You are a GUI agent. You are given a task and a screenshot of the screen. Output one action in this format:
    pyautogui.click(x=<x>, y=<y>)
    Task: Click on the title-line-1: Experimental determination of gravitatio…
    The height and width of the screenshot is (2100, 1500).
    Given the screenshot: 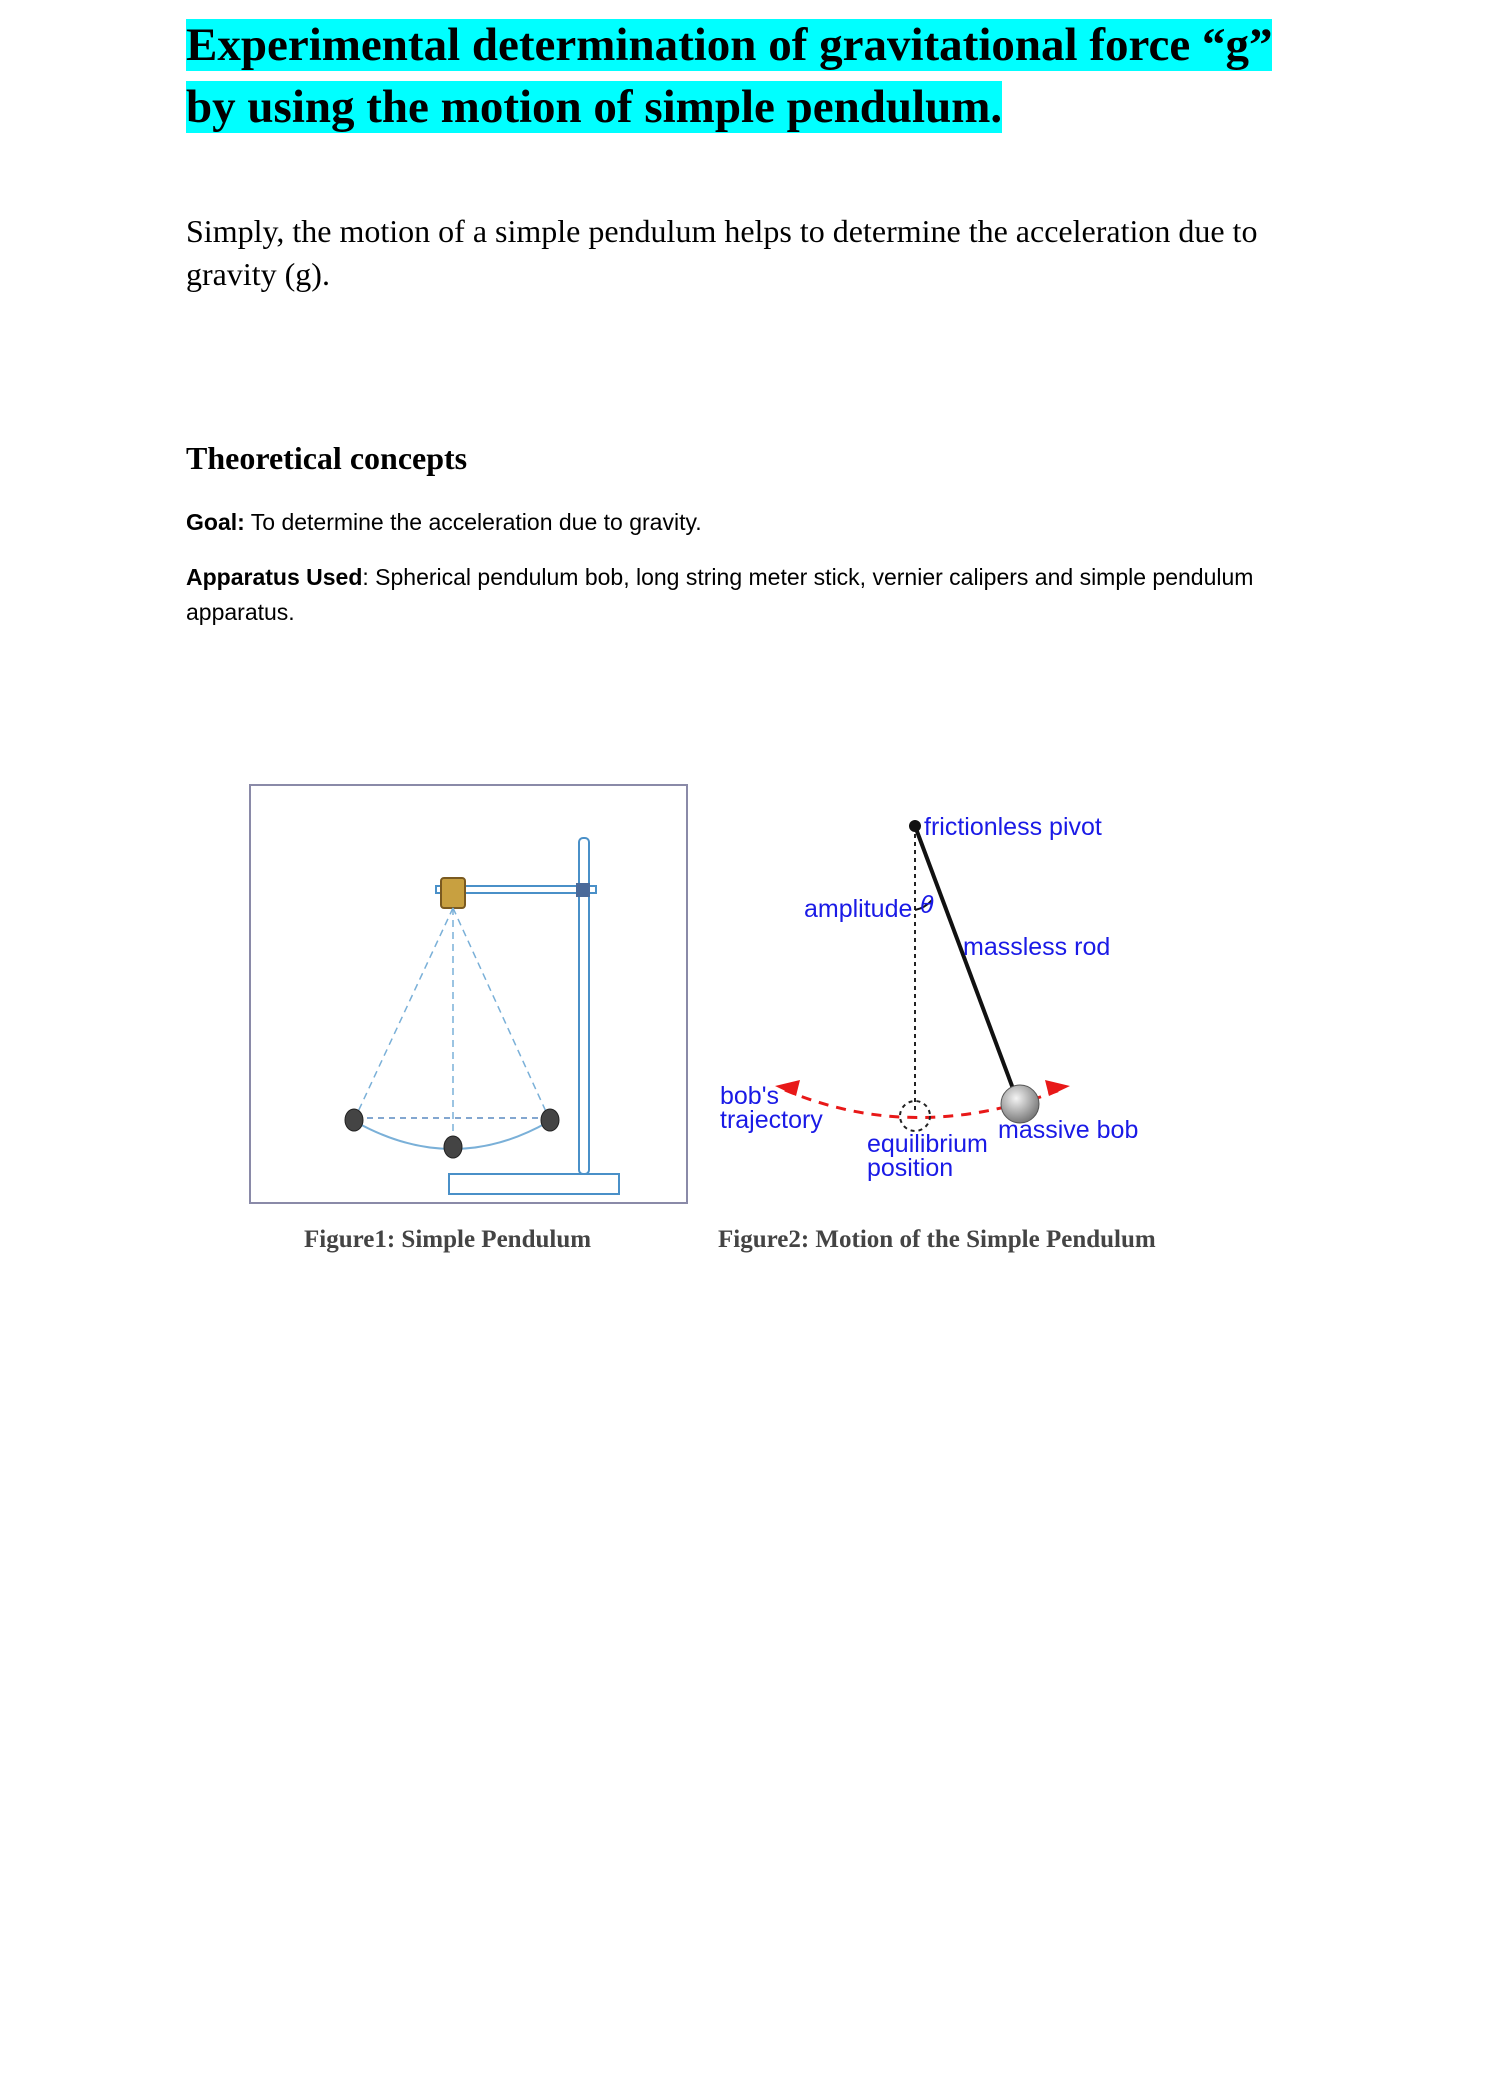 What is the action you would take?
    pyautogui.click(x=729, y=45)
    